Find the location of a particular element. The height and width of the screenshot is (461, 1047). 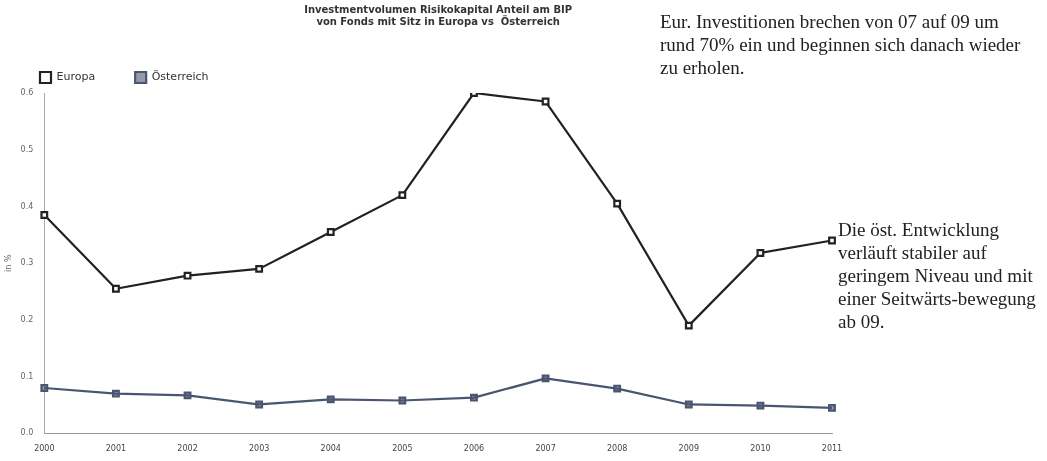

x-tick-label: 2010 is located at coordinates (760, 449).